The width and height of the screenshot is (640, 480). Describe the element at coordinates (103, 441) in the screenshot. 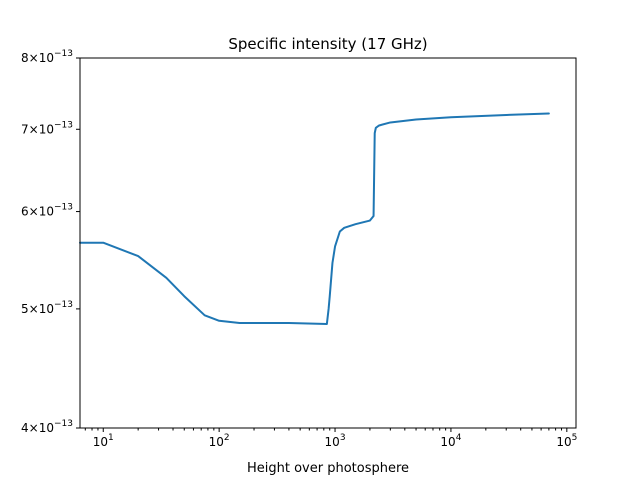

I see `x-tick-label: 10¹` at that location.